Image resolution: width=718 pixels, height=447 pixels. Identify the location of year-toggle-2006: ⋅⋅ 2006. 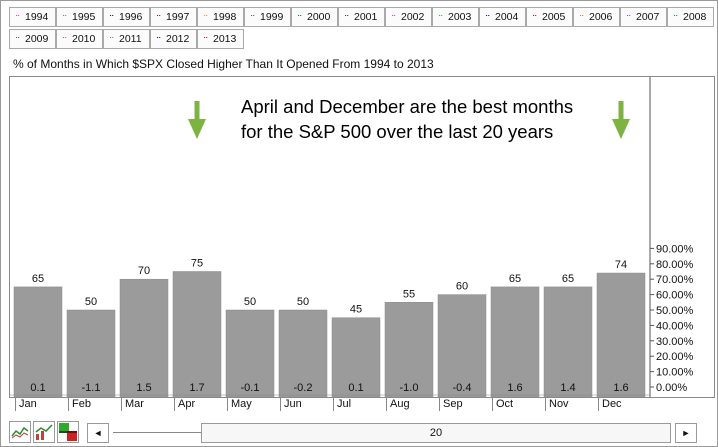
(596, 17).